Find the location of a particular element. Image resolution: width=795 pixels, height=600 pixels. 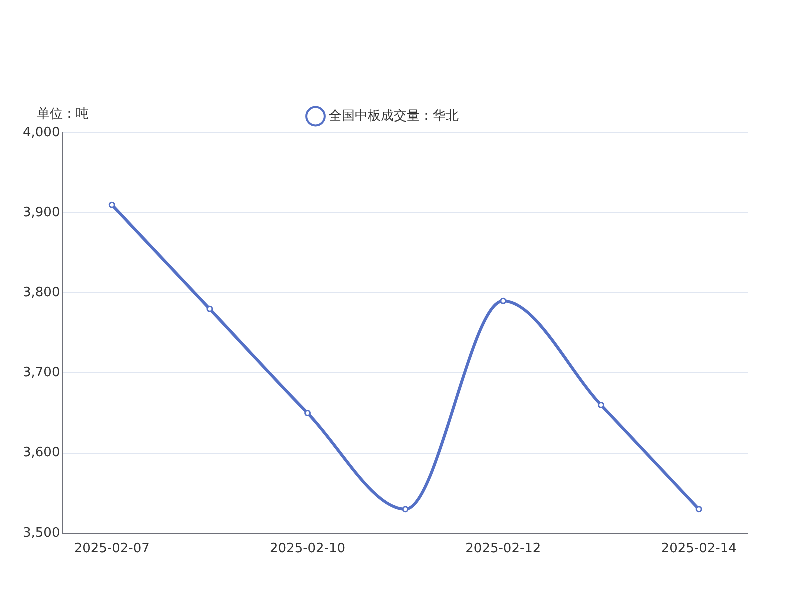

y-tick-label: 3,700 is located at coordinates (41, 373).